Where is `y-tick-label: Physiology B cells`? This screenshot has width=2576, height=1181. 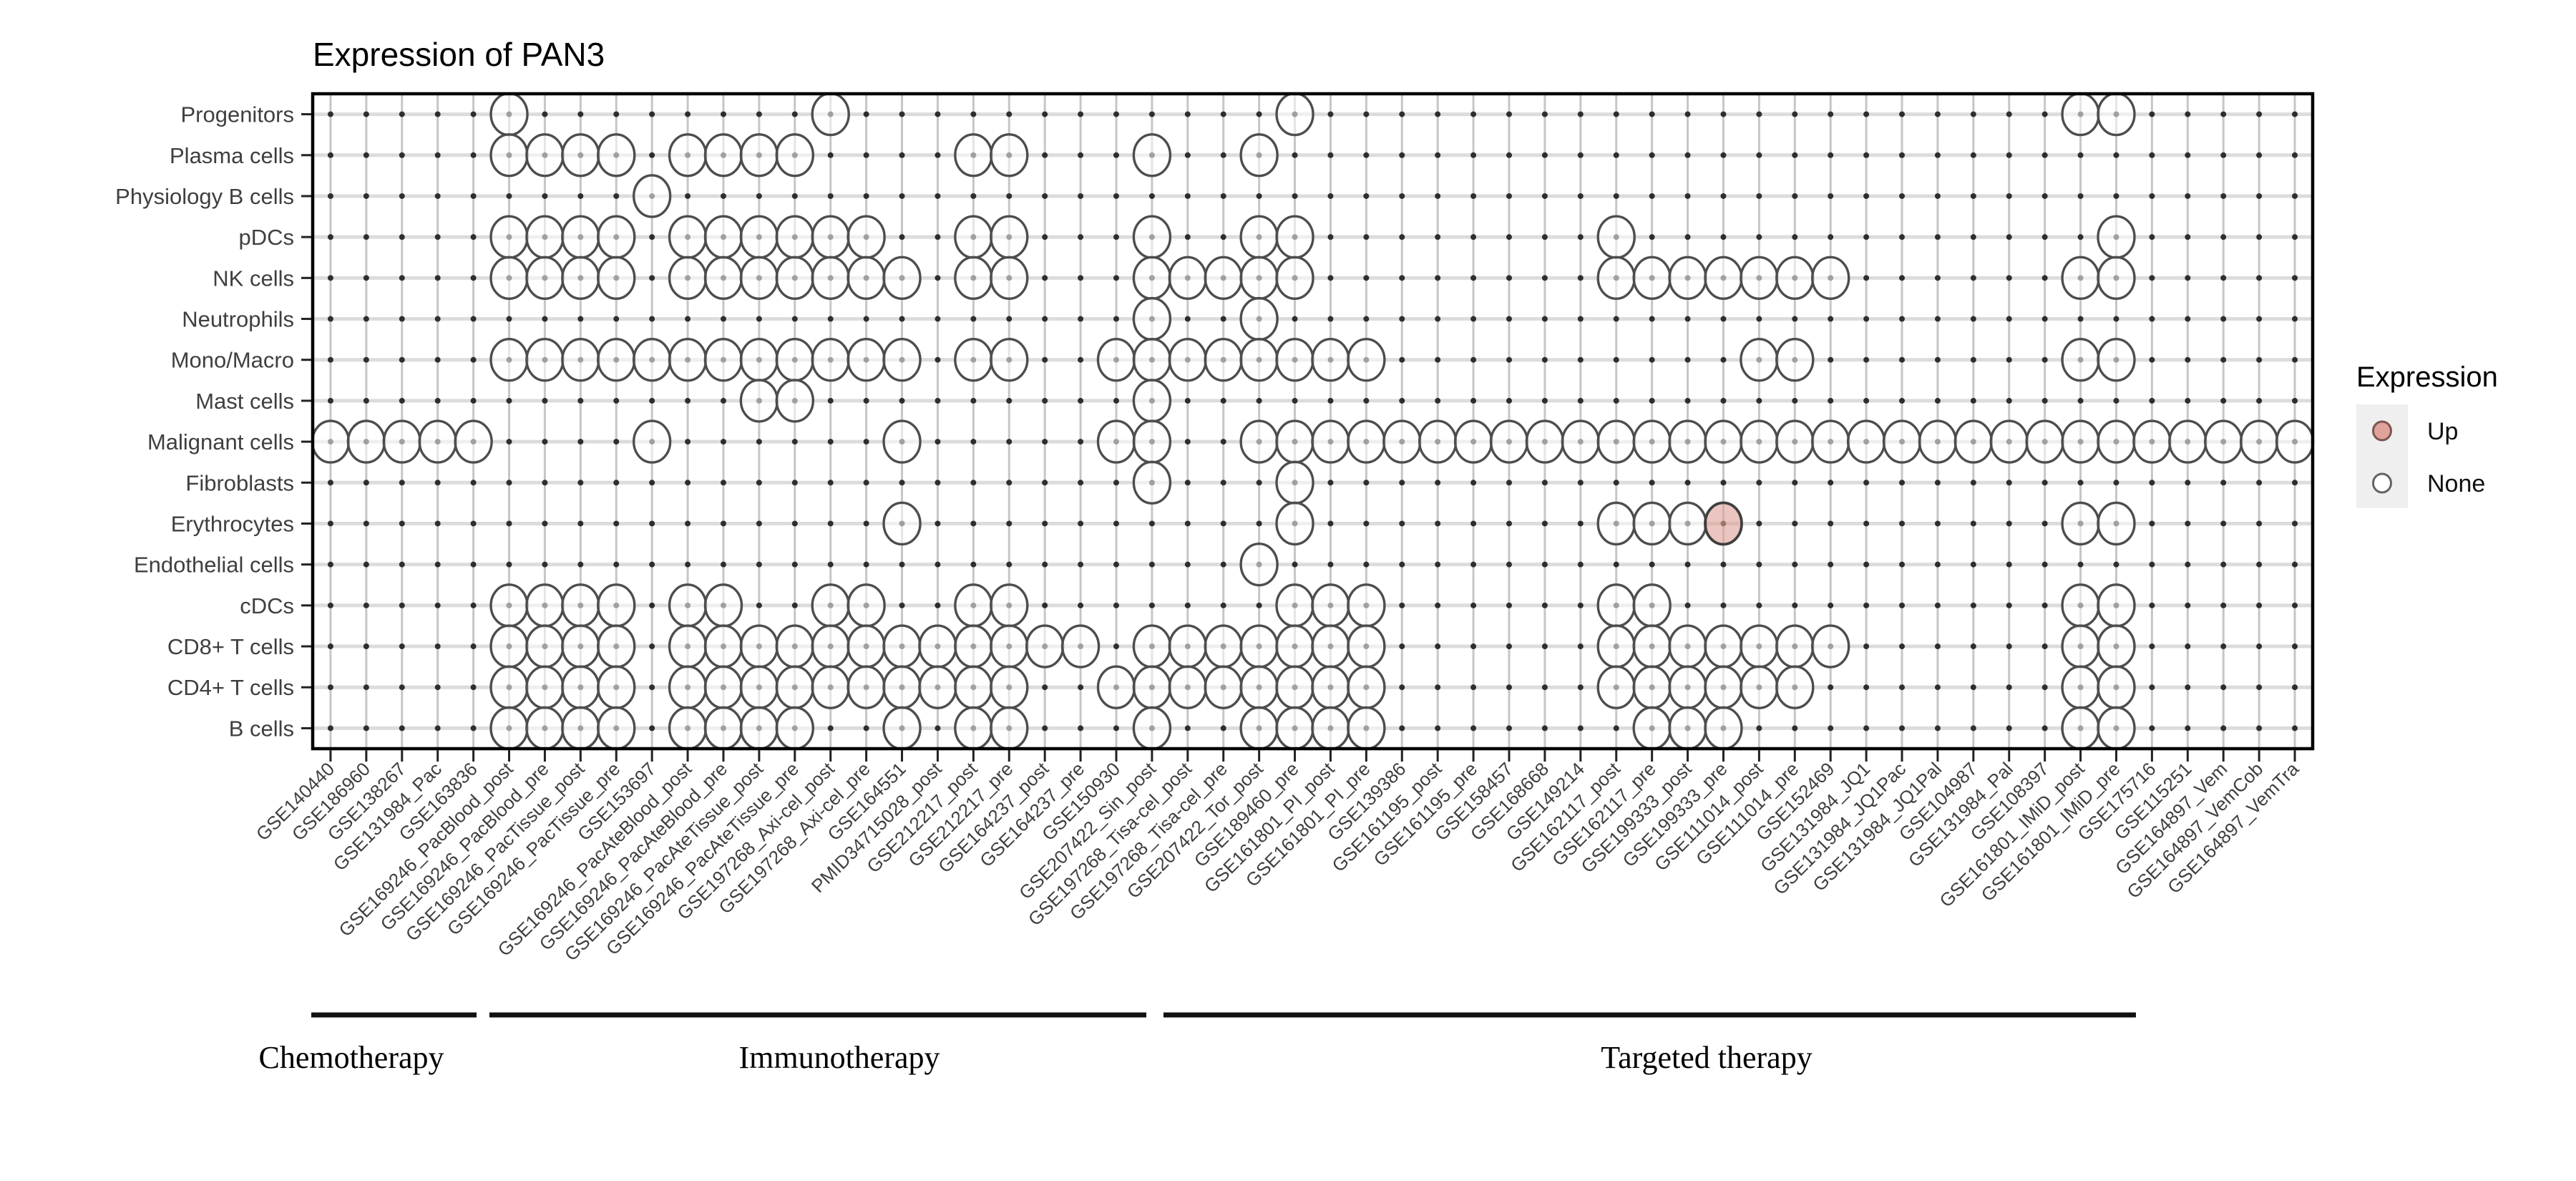 y-tick-label: Physiology B cells is located at coordinates (204, 196).